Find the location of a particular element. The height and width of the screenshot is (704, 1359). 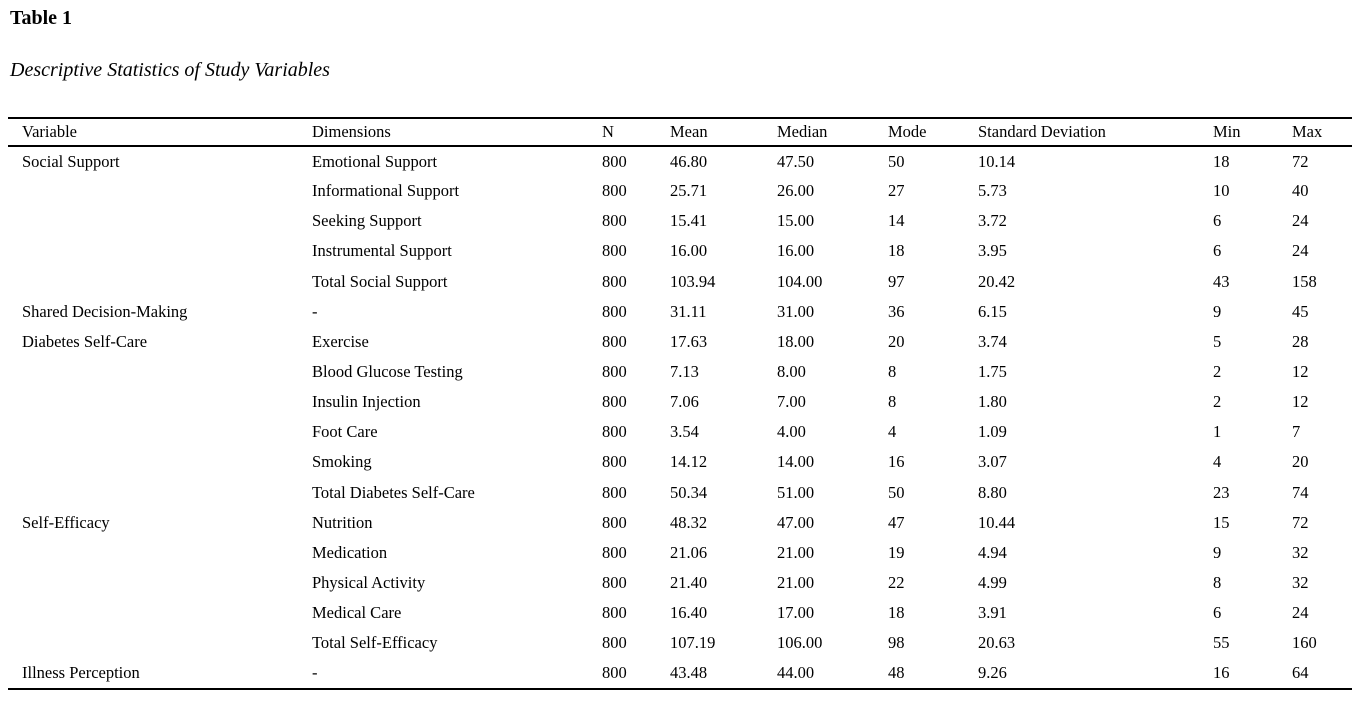

cell-value: 16.40 is located at coordinates (689, 613).